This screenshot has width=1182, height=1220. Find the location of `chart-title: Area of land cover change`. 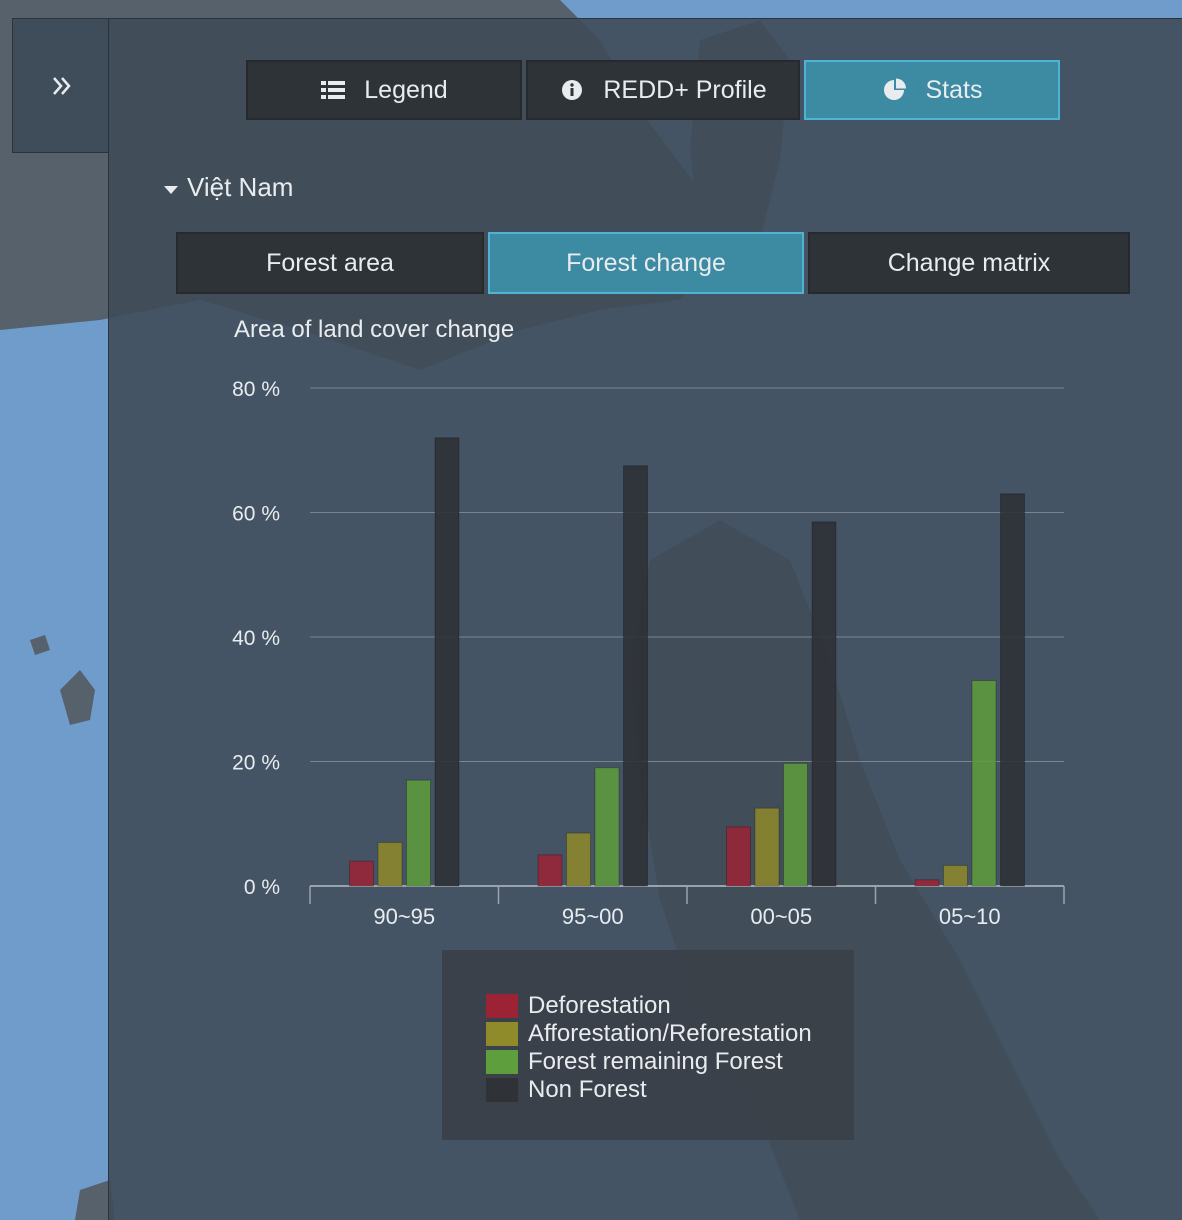

chart-title: Area of land cover change is located at coordinates (374, 329).